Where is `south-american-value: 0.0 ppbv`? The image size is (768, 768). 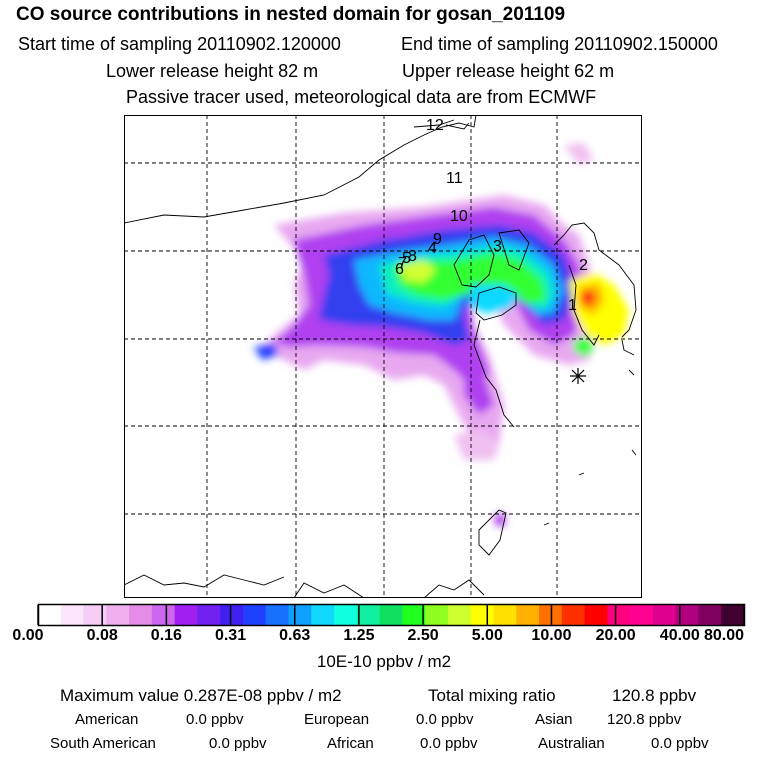
south-american-value: 0.0 ppbv is located at coordinates (238, 743).